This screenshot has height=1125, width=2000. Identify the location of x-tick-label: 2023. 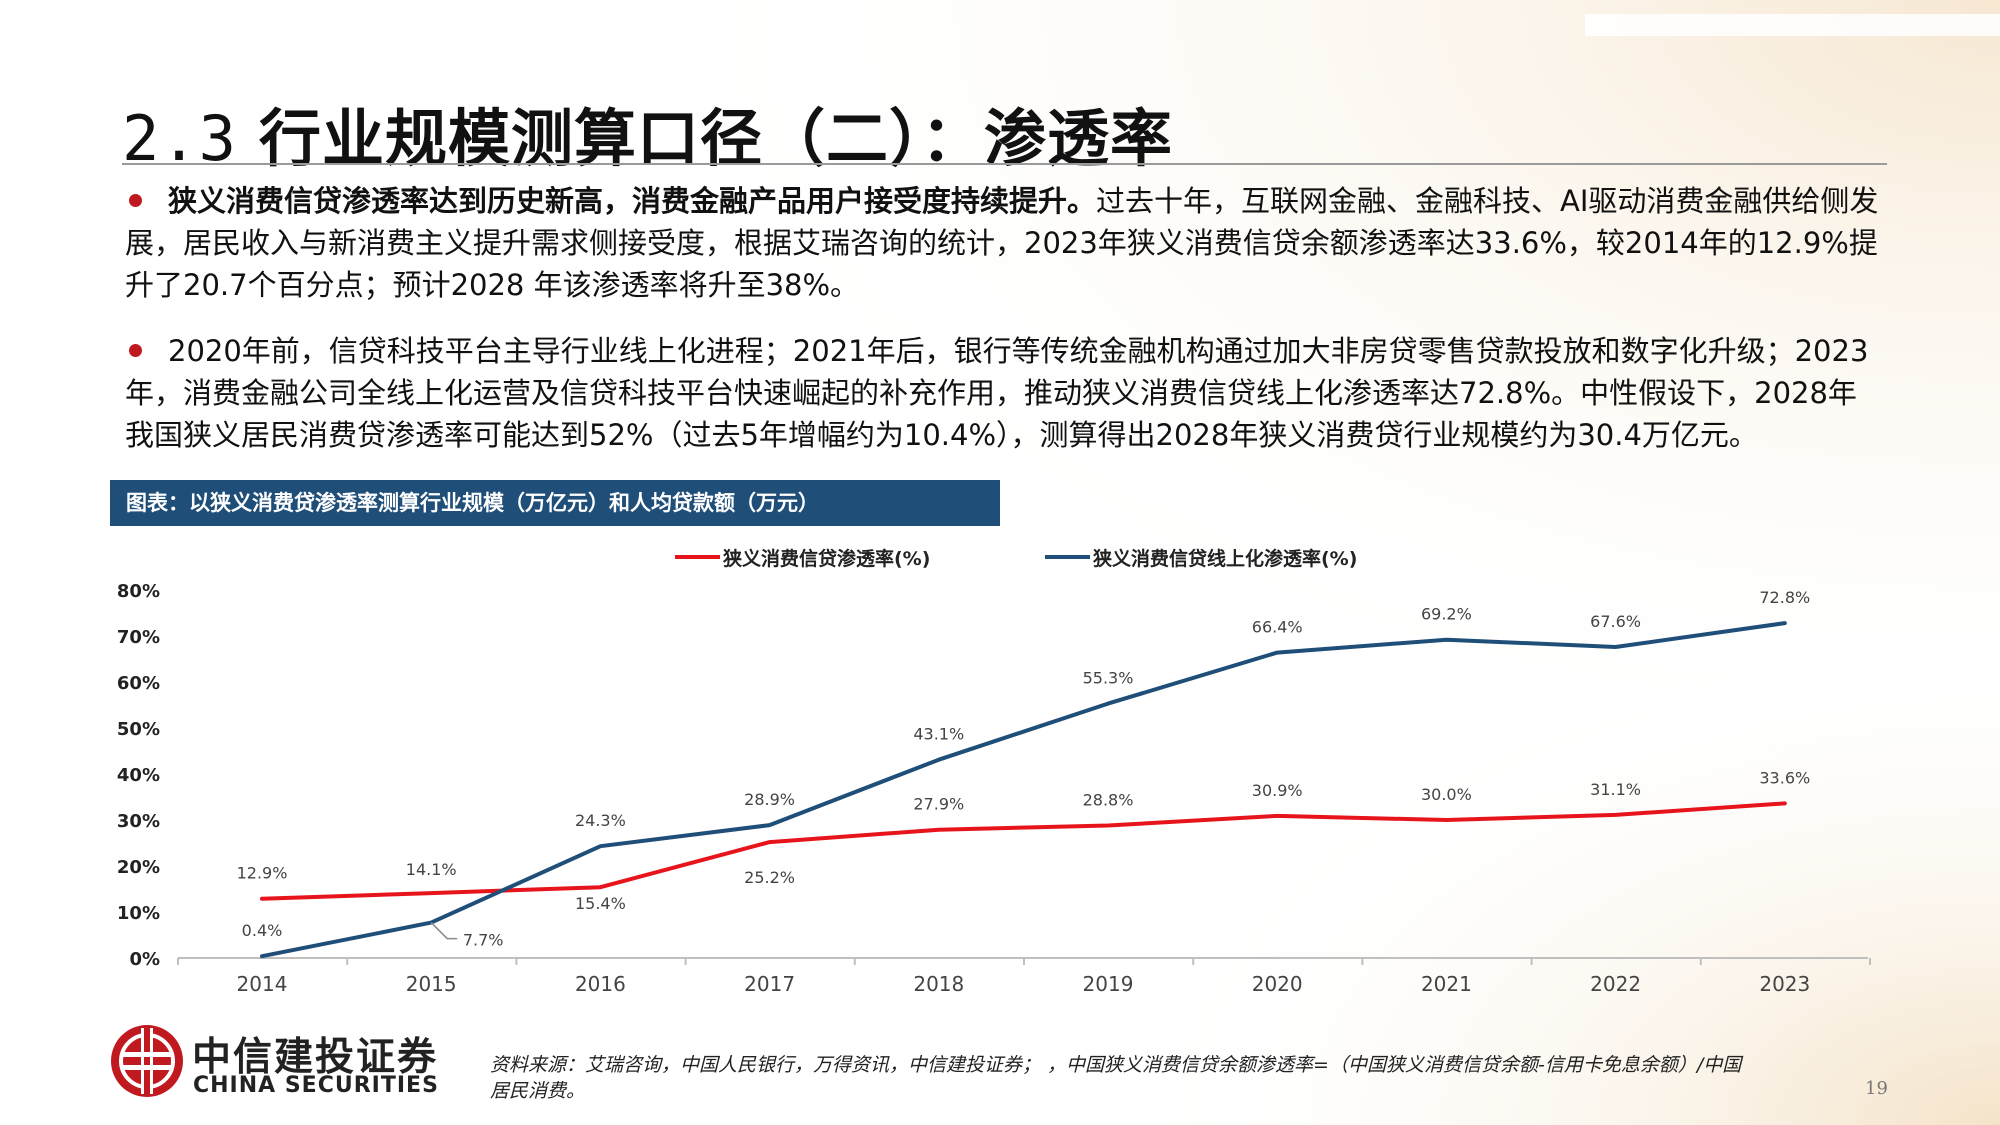
(1784, 984).